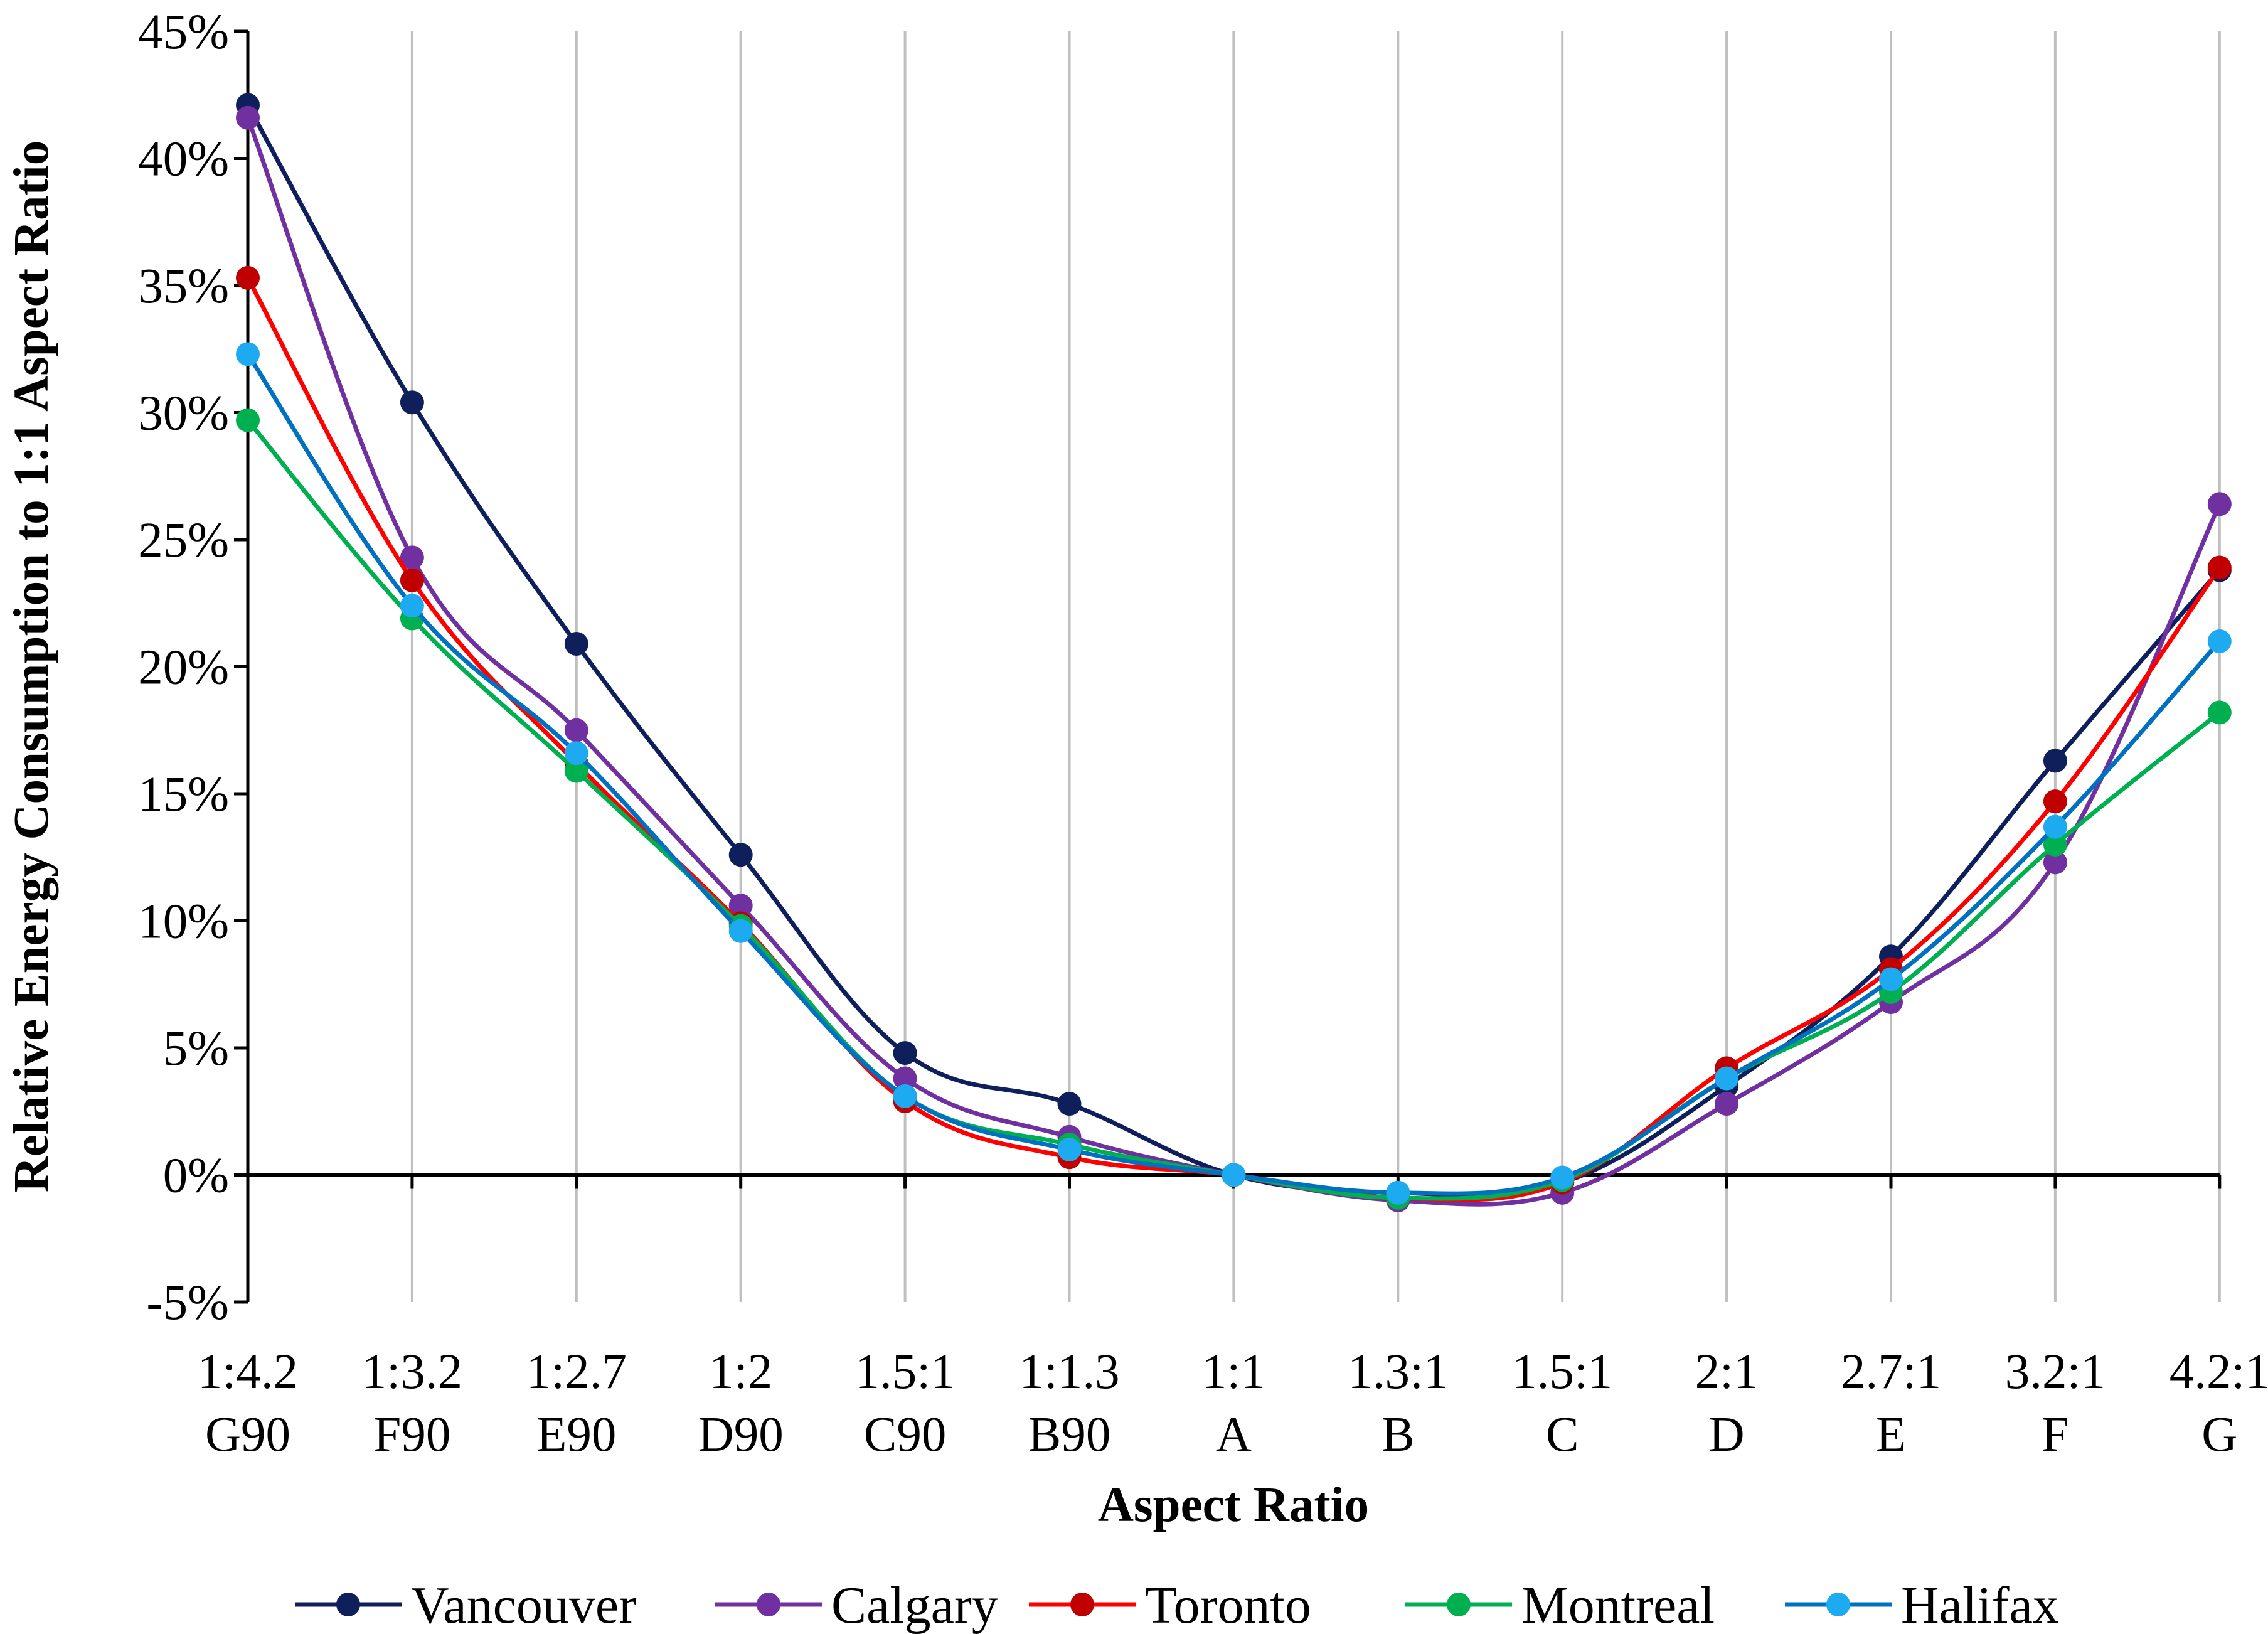 This screenshot has width=2268, height=1634. What do you see at coordinates (741, 1434) in the screenshot?
I see `x-tick-label-code: D90` at bounding box center [741, 1434].